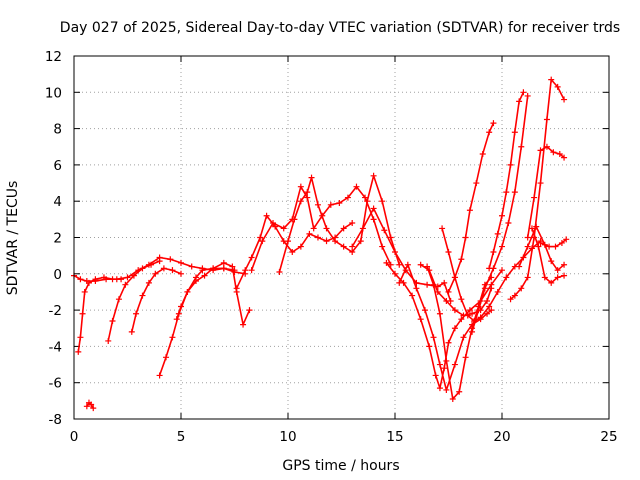 The width and height of the screenshot is (640, 480). What do you see at coordinates (55, 384) in the screenshot?
I see `y-tick-label: -6` at bounding box center [55, 384].